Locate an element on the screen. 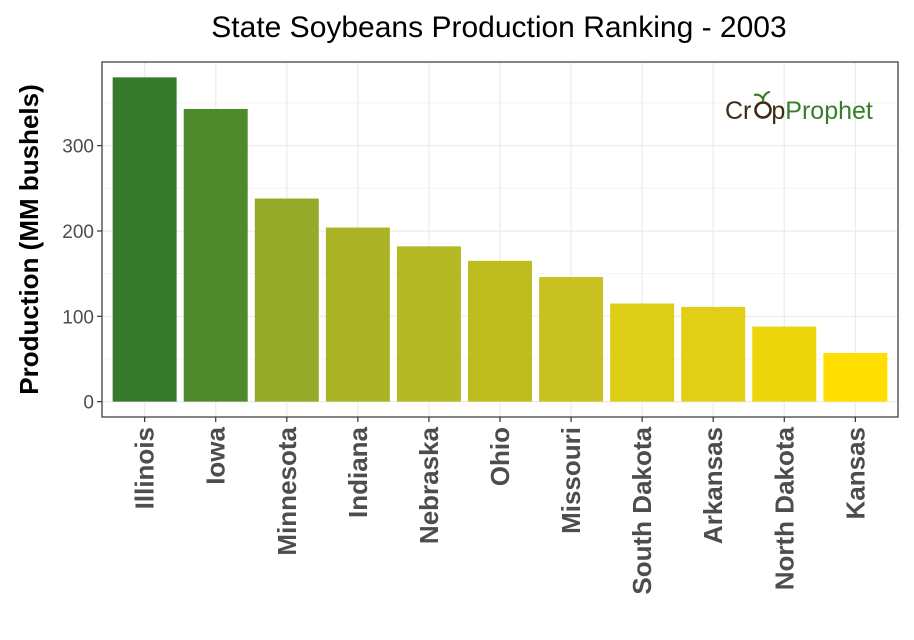  y-tick-label: 100 is located at coordinates (78, 317).